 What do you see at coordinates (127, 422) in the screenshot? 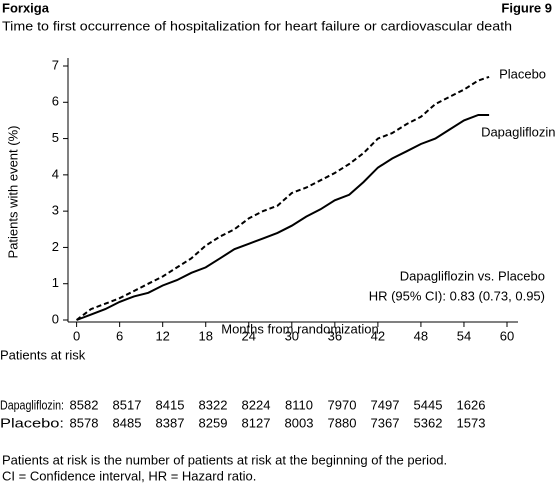
I see `at-risk-value: 8485` at bounding box center [127, 422].